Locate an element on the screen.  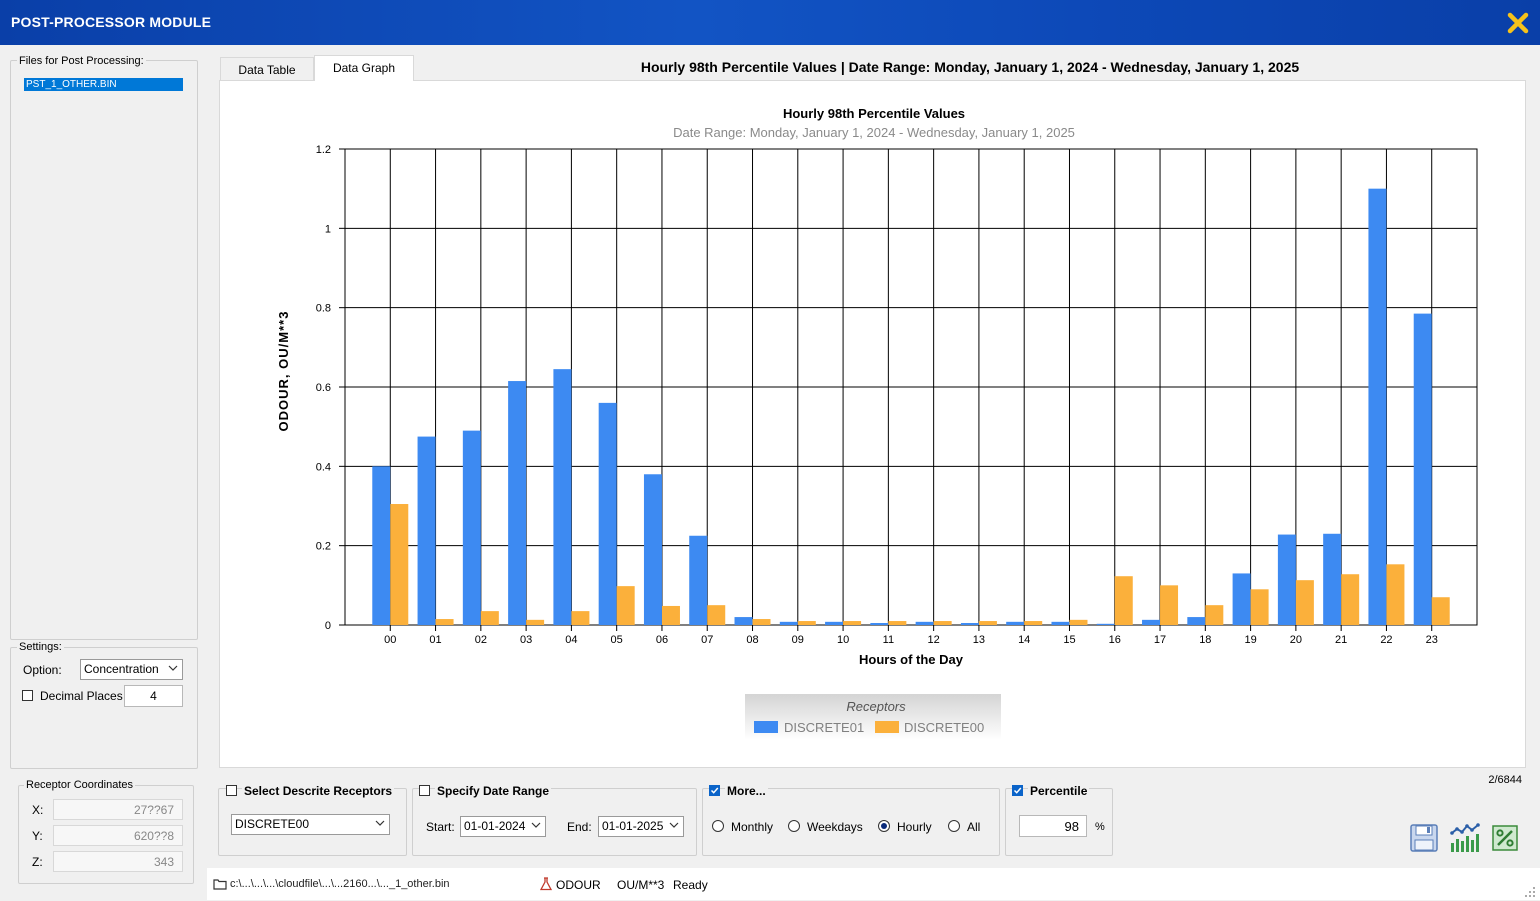
settings-group is located at coordinates (104, 708).